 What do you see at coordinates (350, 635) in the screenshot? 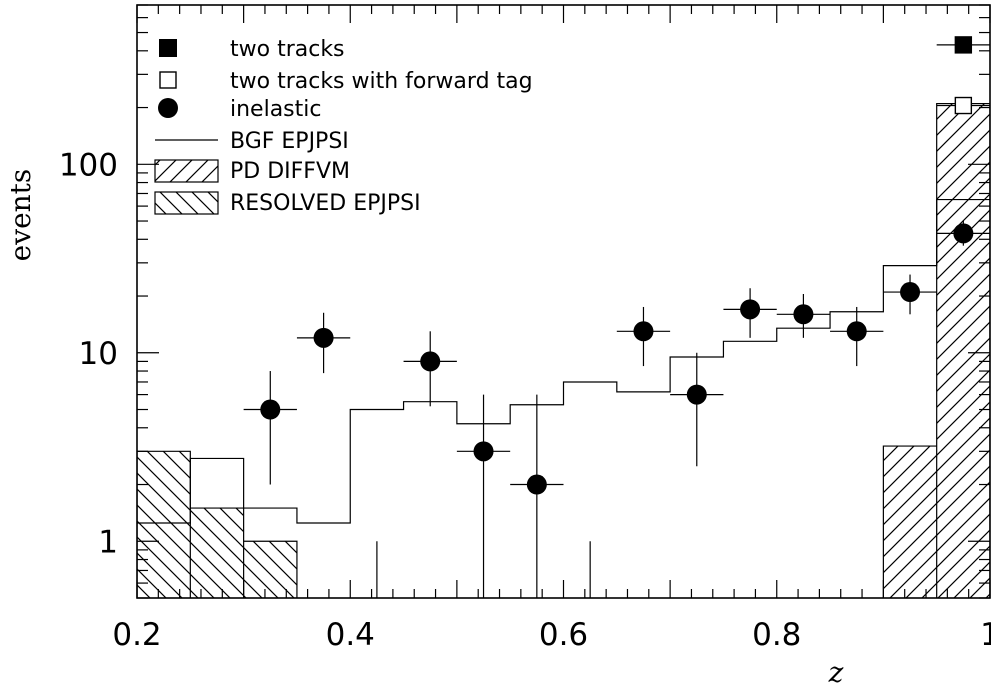
I see `x-tick-label: 0.4` at bounding box center [350, 635].